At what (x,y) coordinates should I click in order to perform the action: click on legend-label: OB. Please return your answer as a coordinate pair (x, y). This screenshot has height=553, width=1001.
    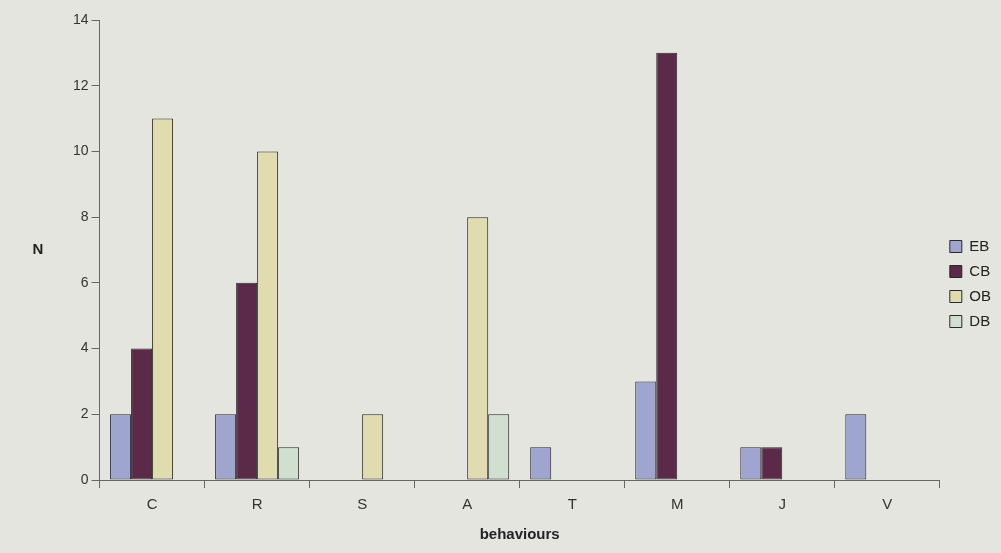
    Looking at the image, I should click on (980, 295).